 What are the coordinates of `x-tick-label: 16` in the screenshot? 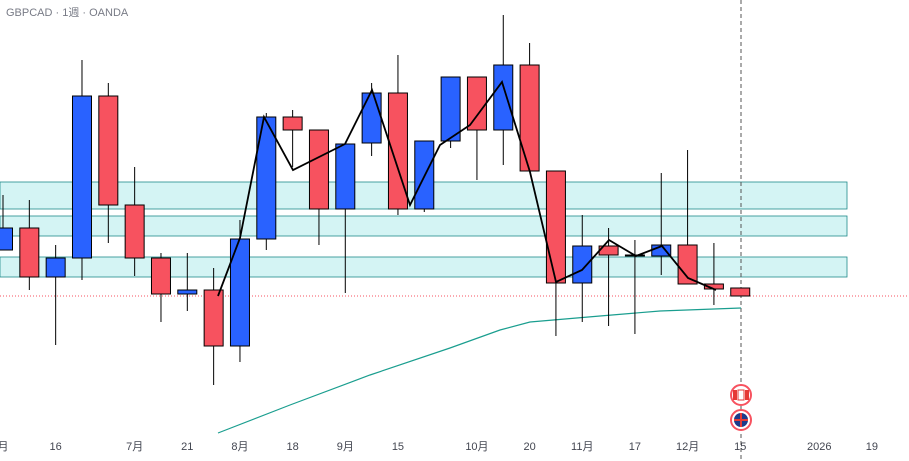 It's located at (56, 447).